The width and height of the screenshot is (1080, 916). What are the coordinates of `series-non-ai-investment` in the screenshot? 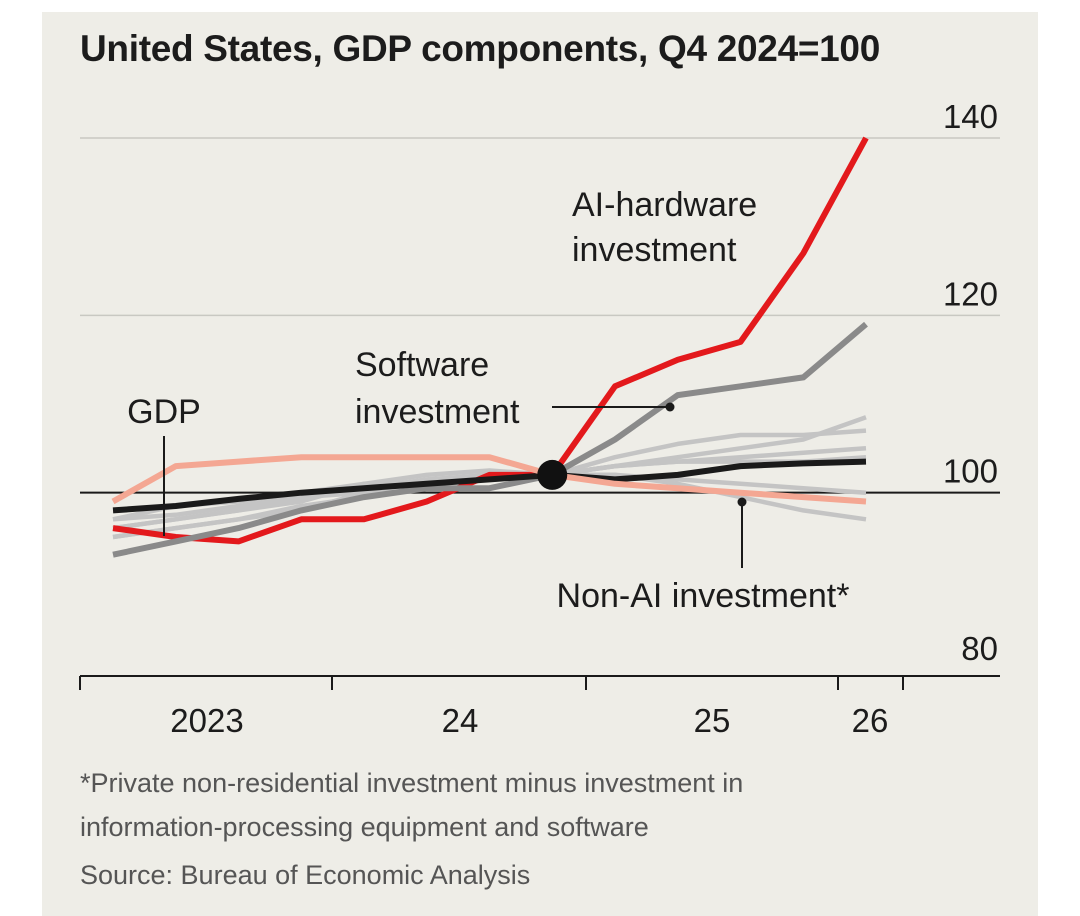 It's located at (489, 479).